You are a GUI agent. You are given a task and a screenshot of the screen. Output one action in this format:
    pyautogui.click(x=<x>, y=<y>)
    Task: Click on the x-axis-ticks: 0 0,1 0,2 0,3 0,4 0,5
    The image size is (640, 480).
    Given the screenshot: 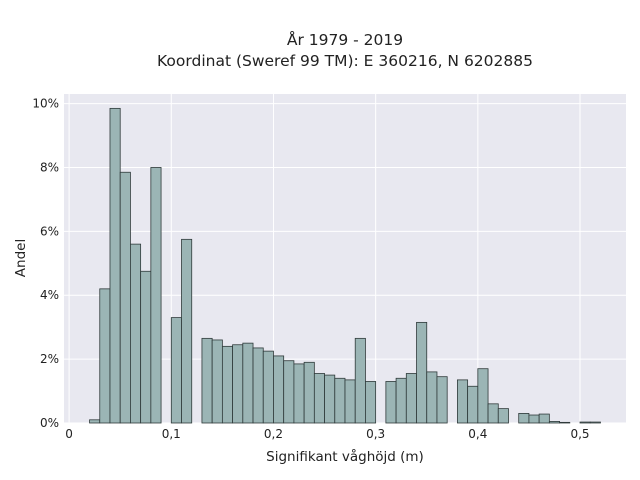 What is the action you would take?
    pyautogui.click(x=327, y=434)
    